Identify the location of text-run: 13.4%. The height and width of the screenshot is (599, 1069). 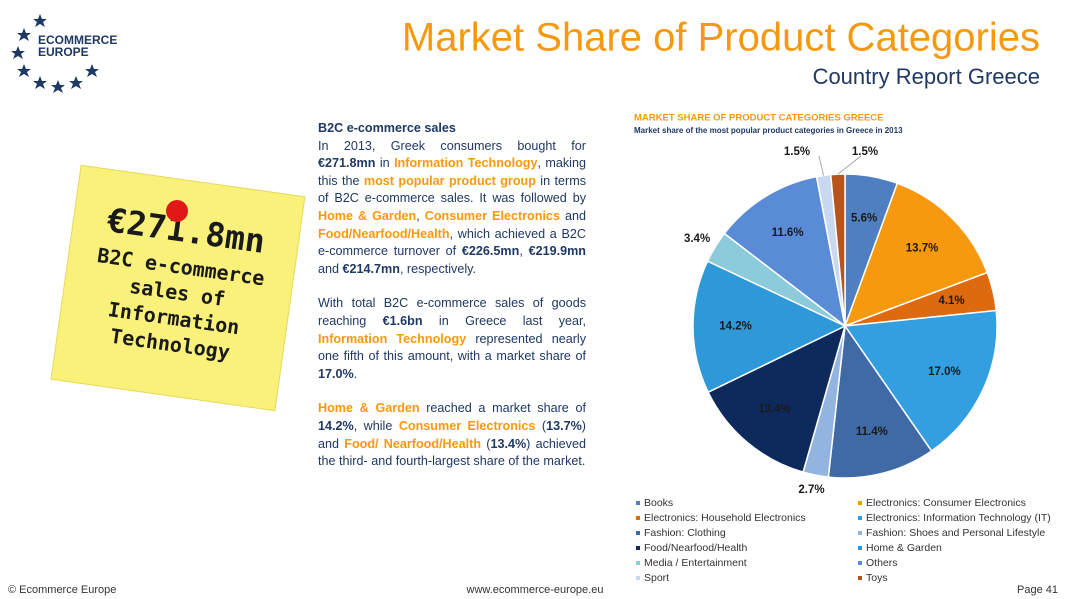
(508, 443).